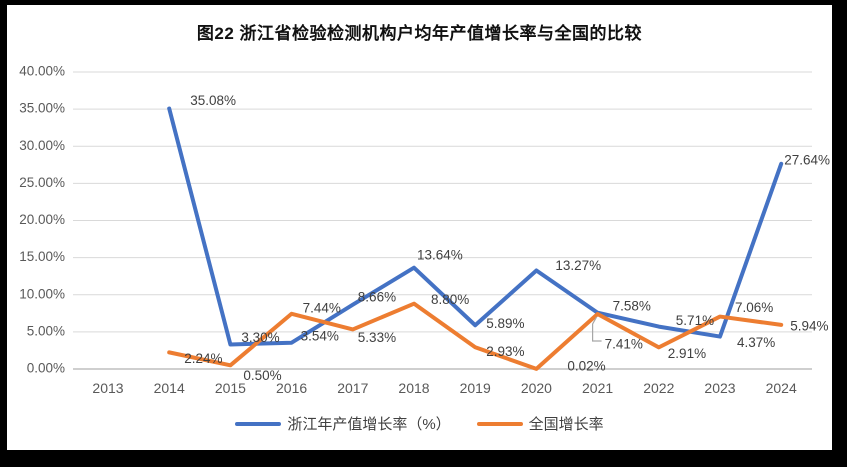  I want to click on data-label: 3.54%, so click(320, 335).